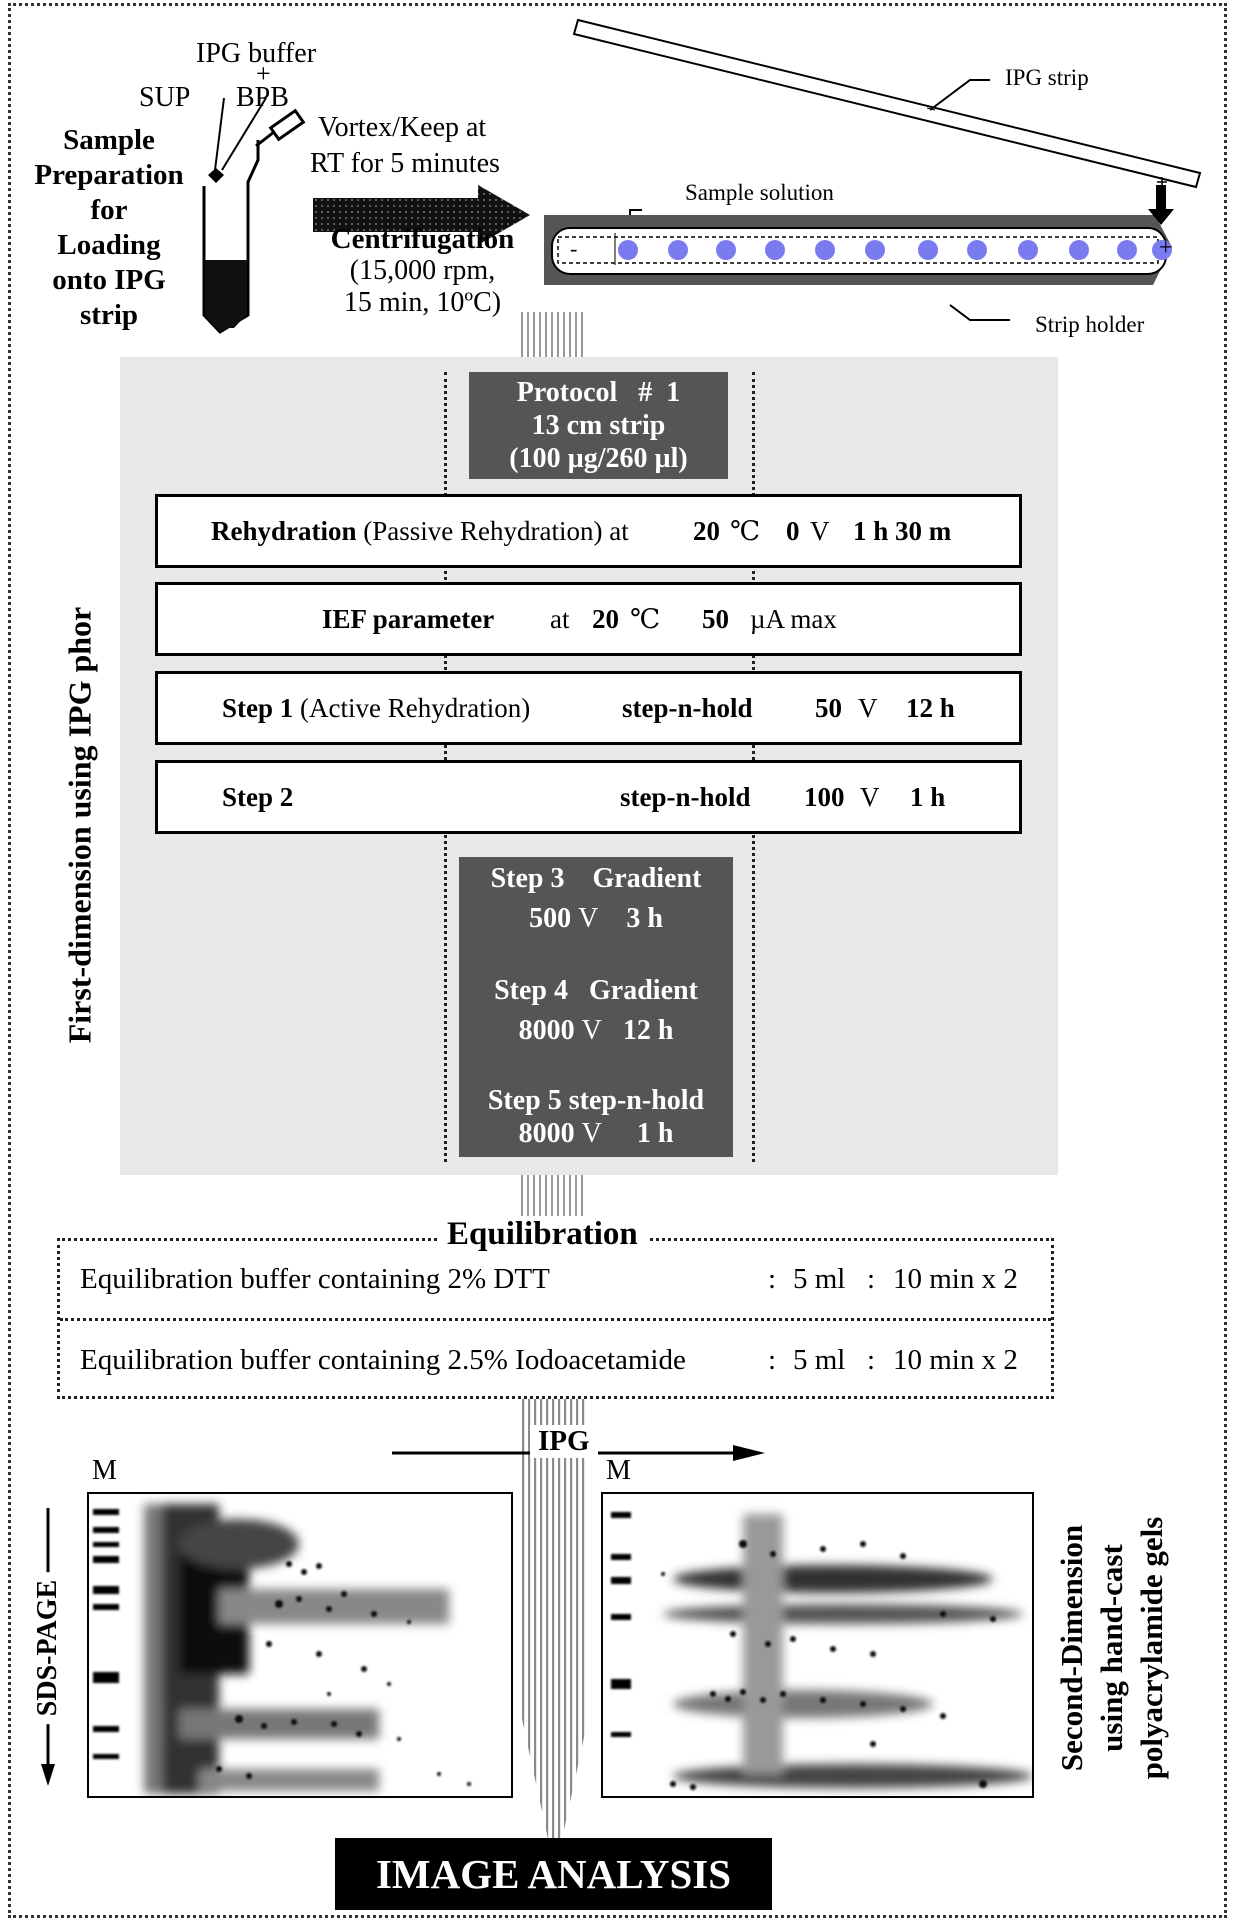  I want to click on step4-values: 8000 V 12 h, so click(596, 1031).